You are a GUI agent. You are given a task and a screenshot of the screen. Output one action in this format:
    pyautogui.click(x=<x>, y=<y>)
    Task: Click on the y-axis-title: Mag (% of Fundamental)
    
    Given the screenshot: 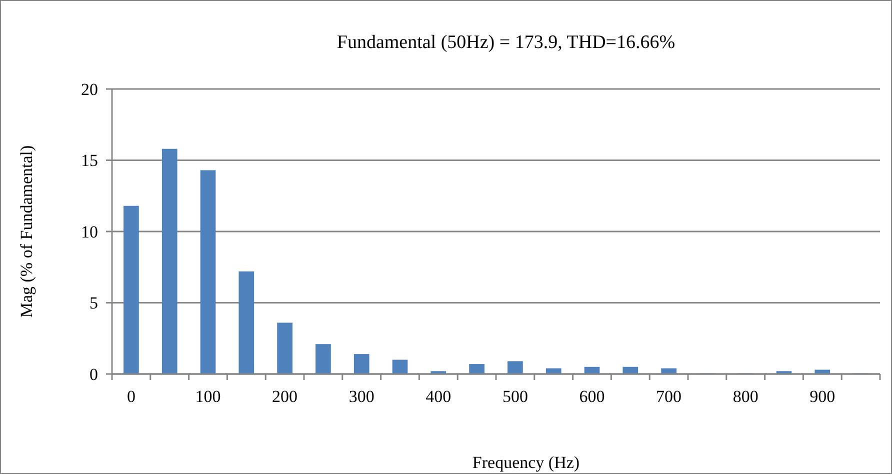 What is the action you would take?
    pyautogui.click(x=26, y=231)
    